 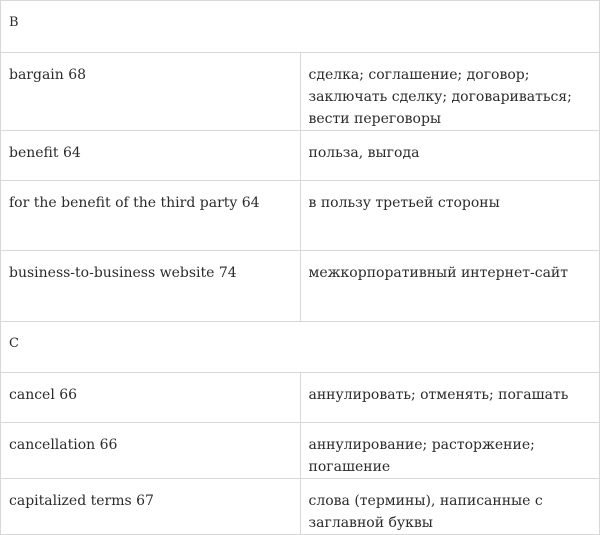 I want to click on term-cell: benefit 64, so click(x=150, y=155).